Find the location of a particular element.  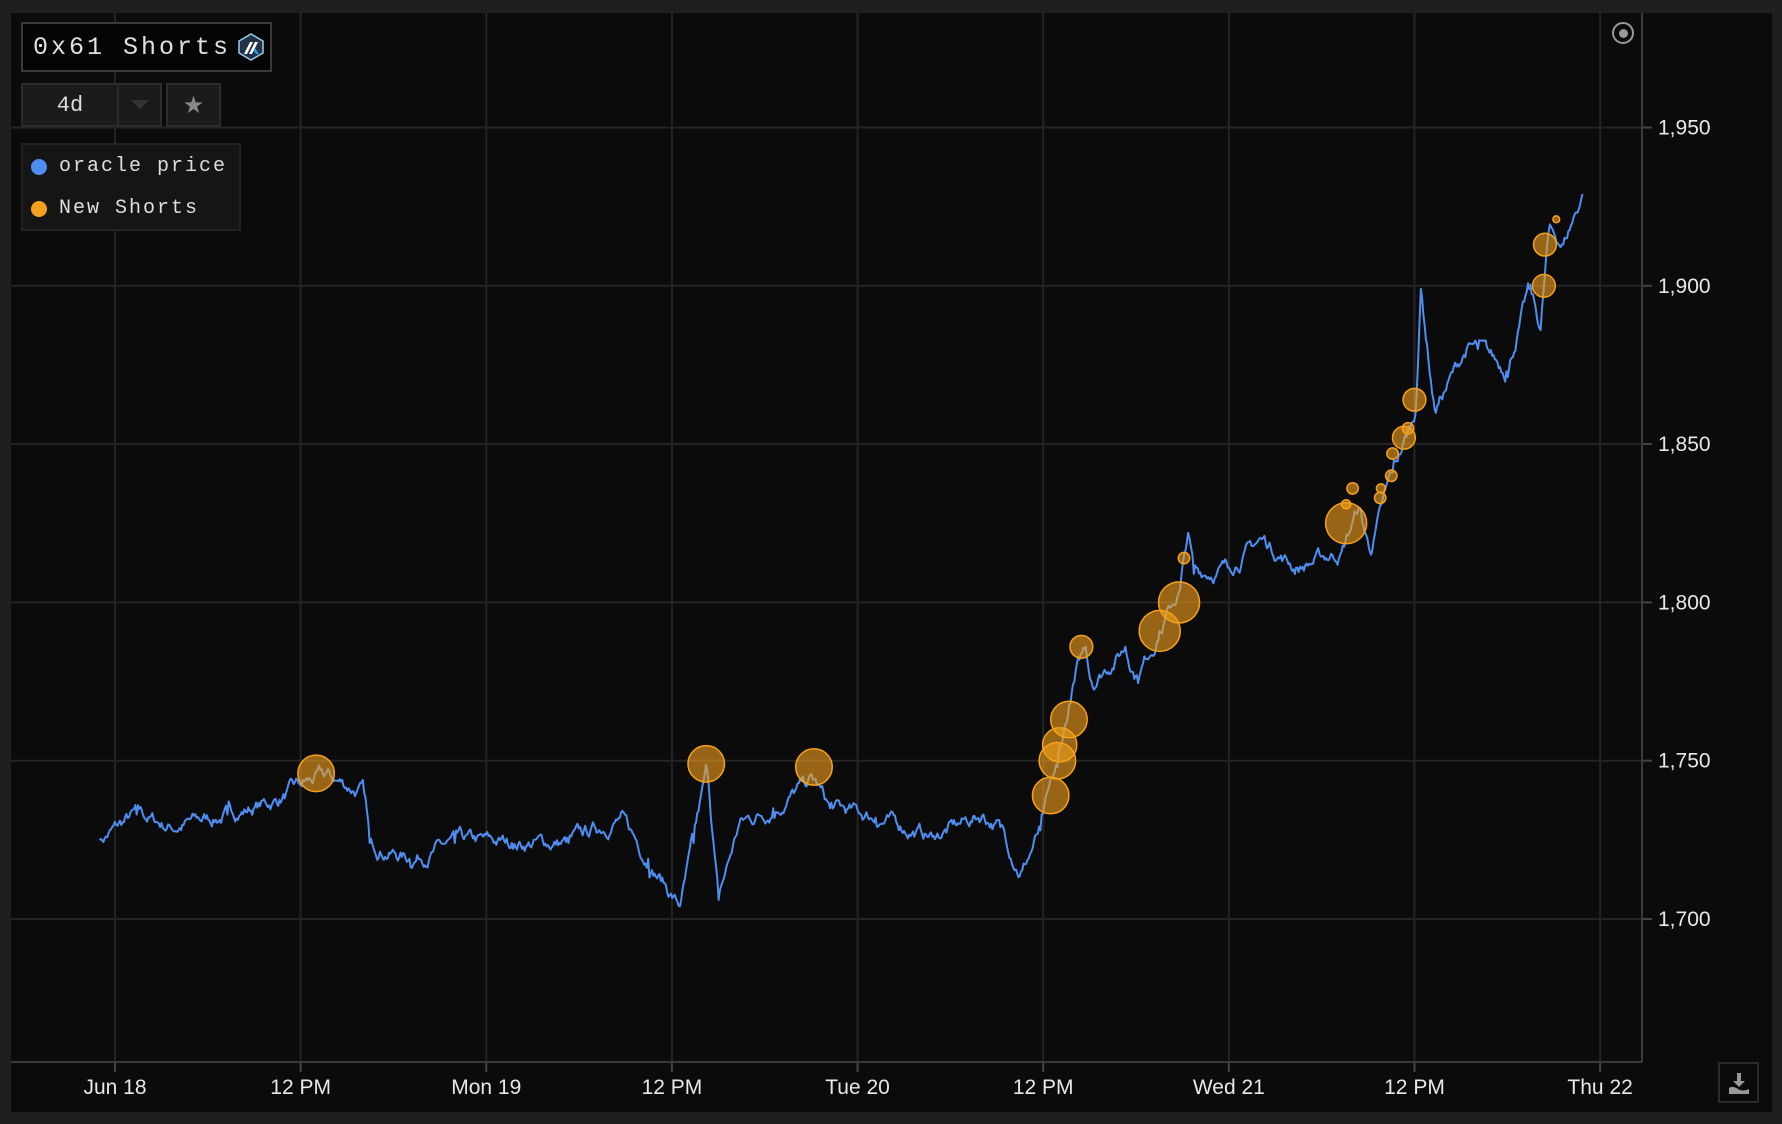

chart-title-box: 0x61 Shorts is located at coordinates (146, 47).